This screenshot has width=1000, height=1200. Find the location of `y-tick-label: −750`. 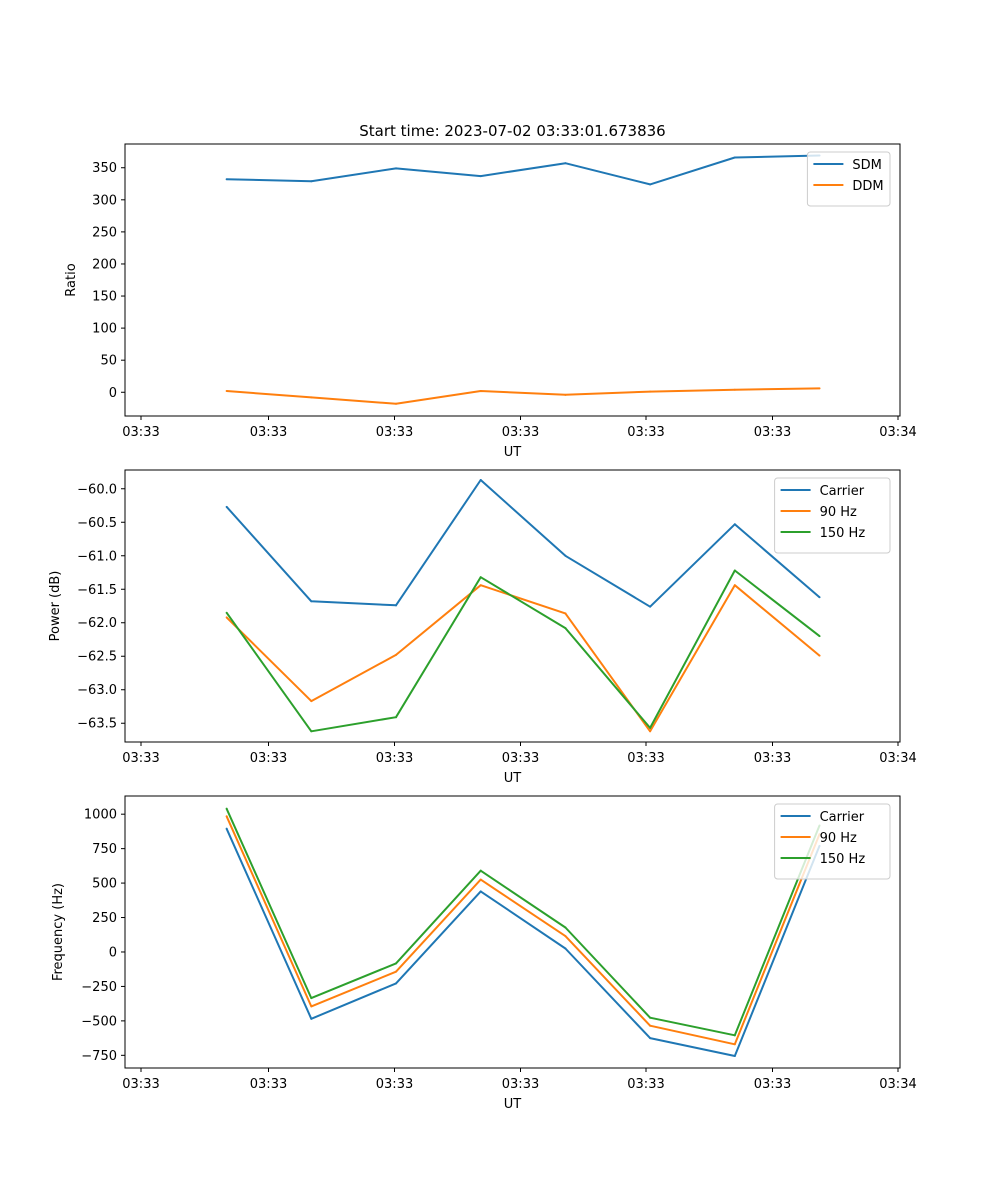

y-tick-label: −750 is located at coordinates (99, 1056).